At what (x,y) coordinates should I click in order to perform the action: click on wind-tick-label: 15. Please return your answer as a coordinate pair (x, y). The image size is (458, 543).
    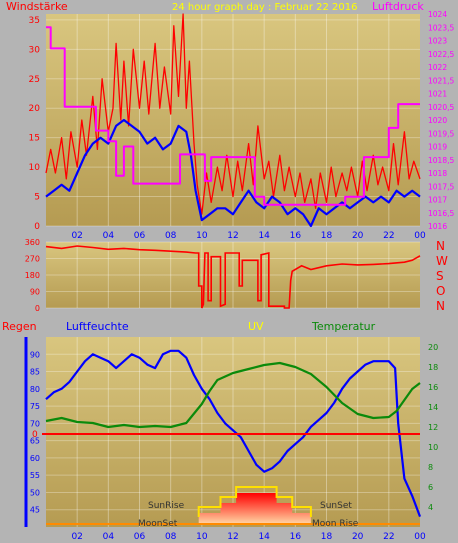
    Looking at the image, I should click on (34, 139).